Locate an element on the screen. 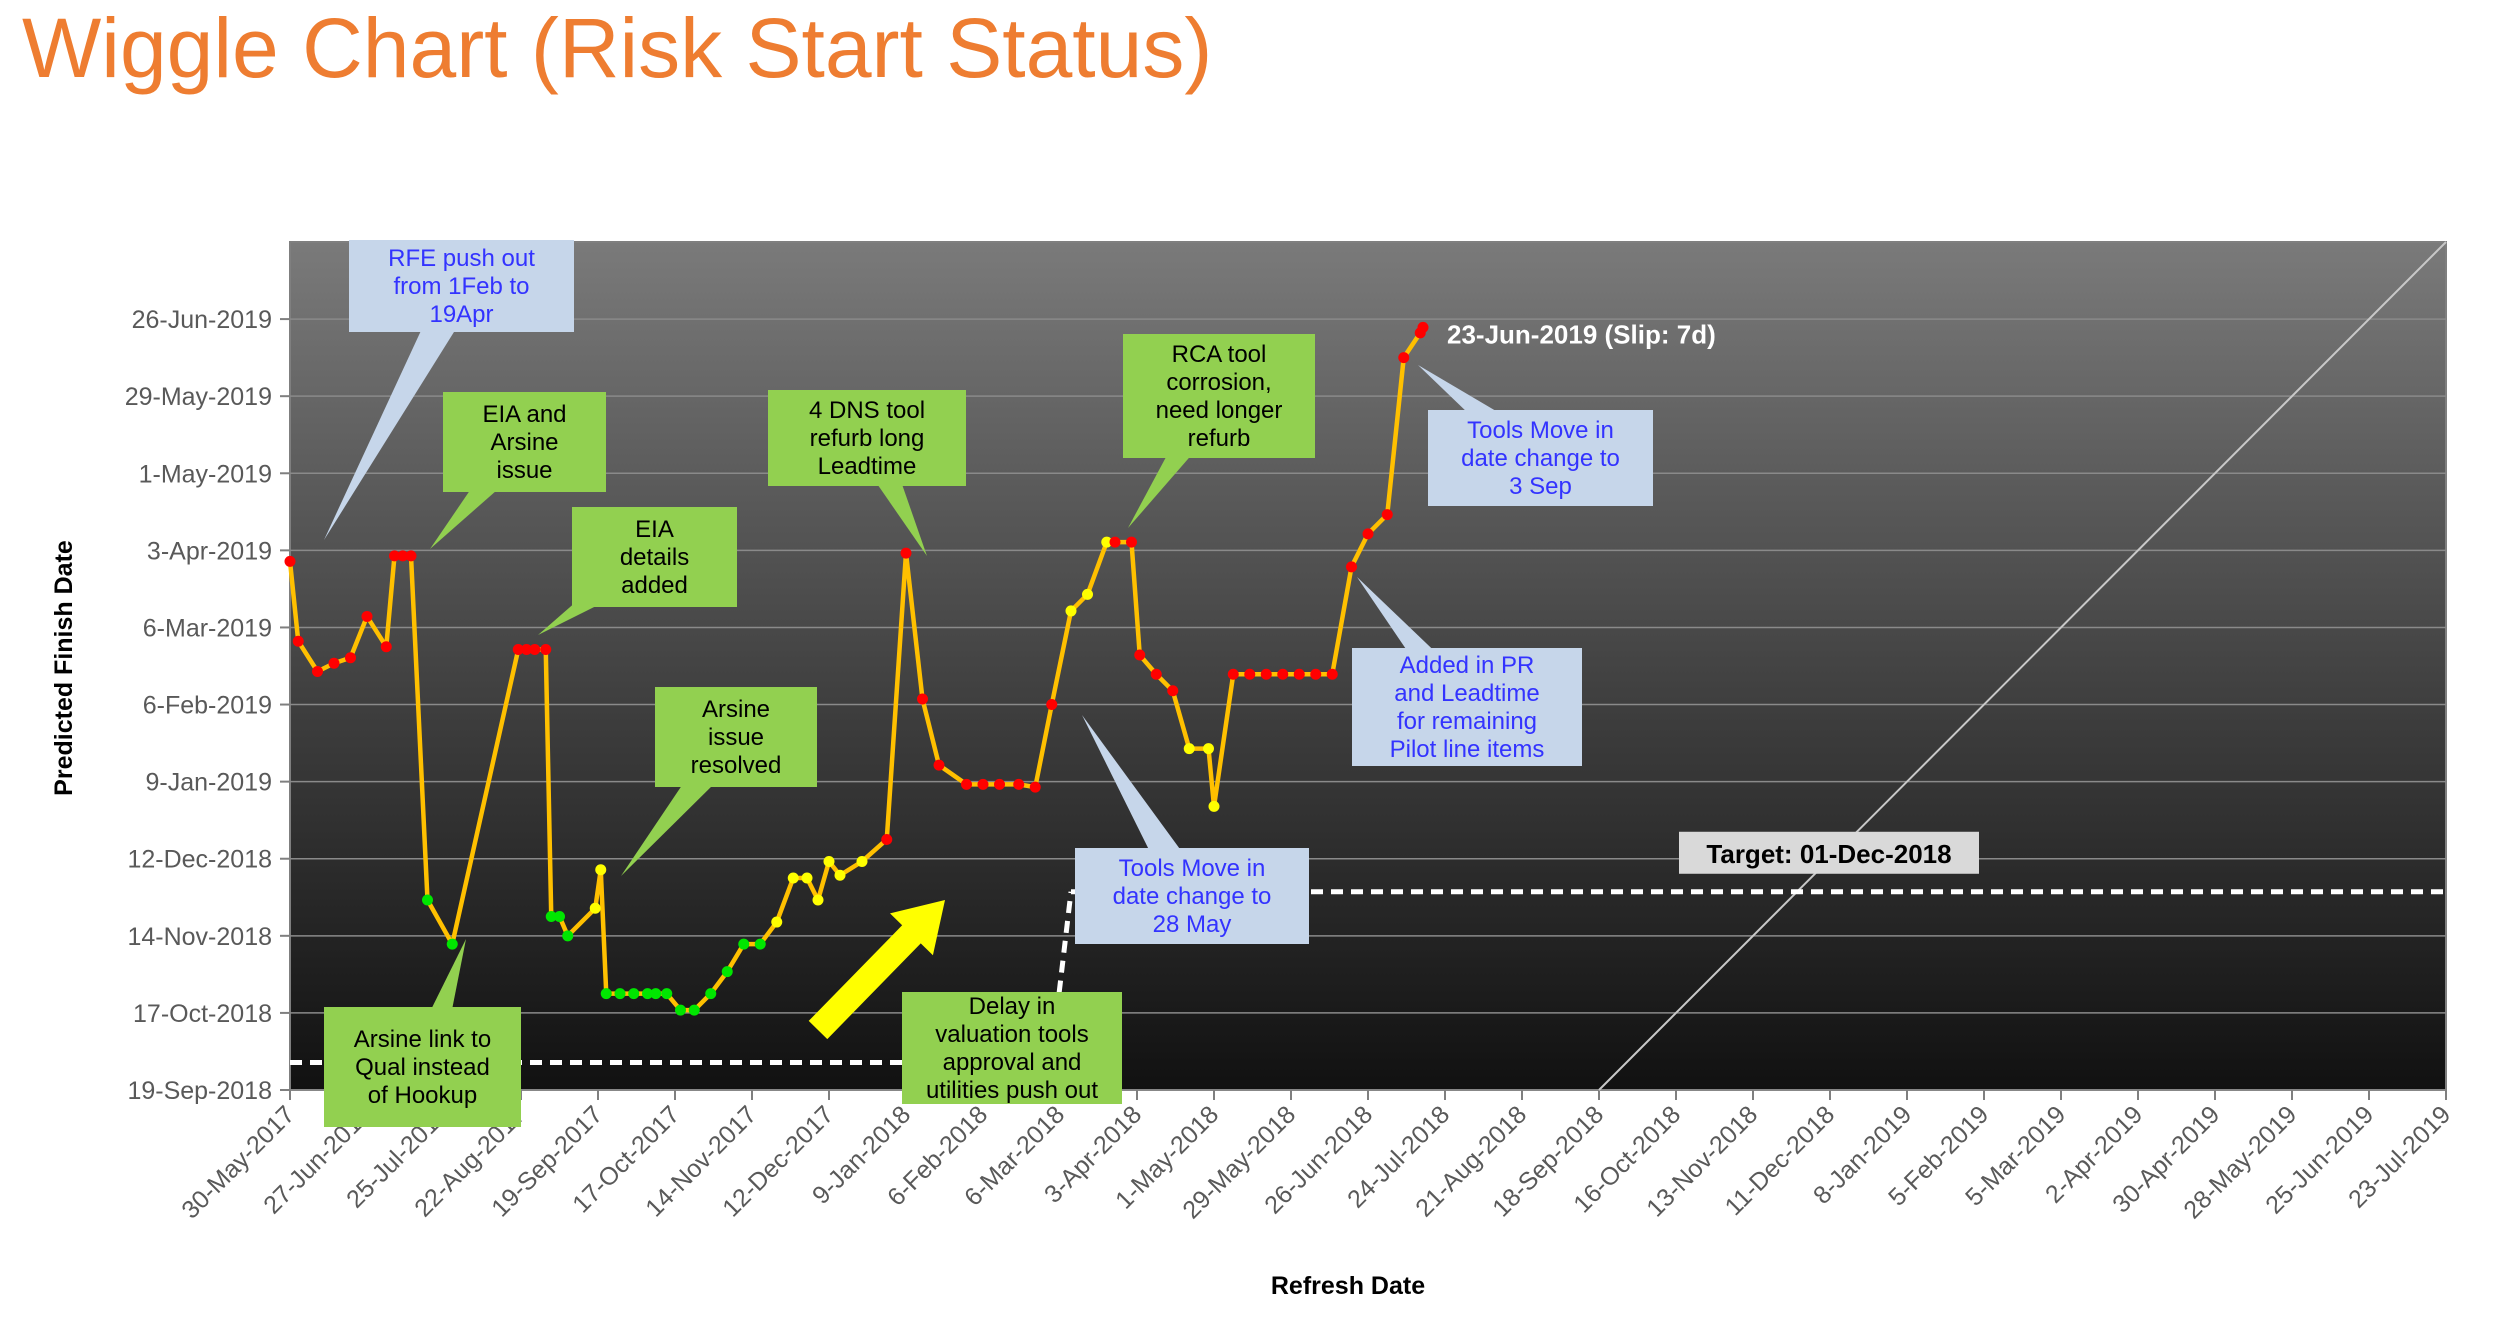 This screenshot has width=2500, height=1320. callout-text-line: EIA and is located at coordinates (524, 414).